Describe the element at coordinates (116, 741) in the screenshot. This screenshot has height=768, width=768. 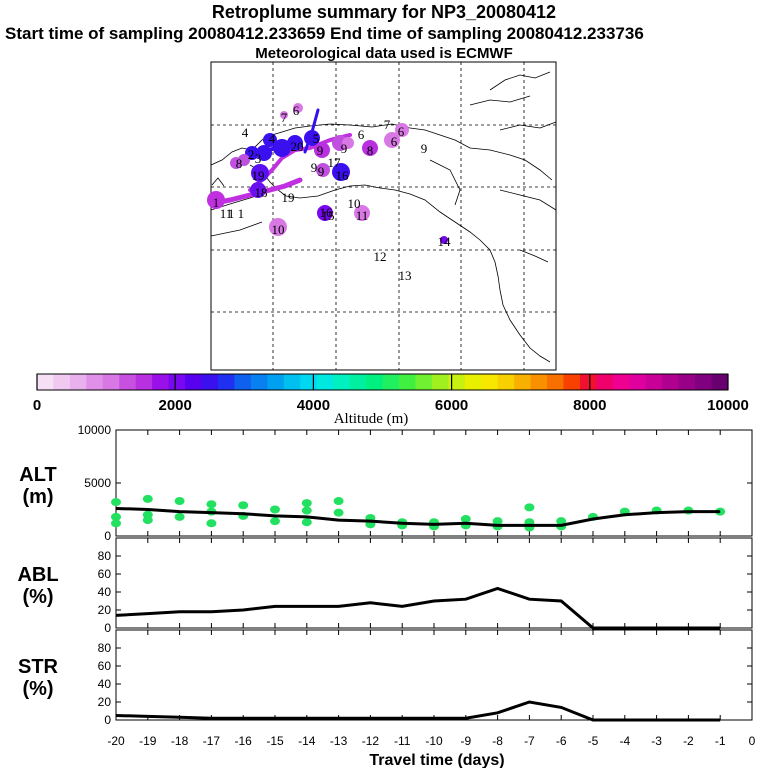
I see `xaxis-tick-label: -20` at that location.